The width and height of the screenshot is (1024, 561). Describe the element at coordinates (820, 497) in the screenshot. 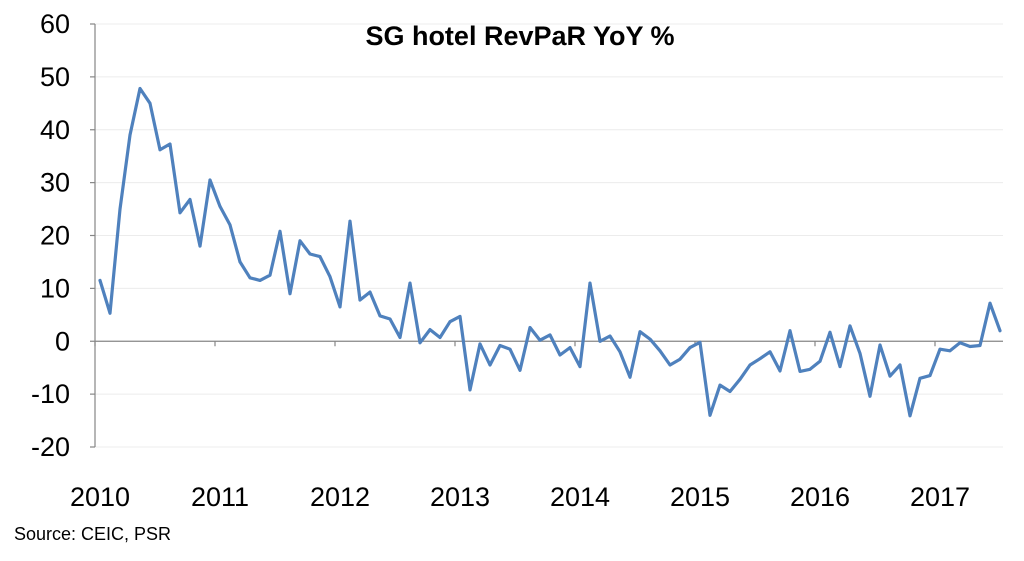

I see `x-tick-label: 2016` at that location.